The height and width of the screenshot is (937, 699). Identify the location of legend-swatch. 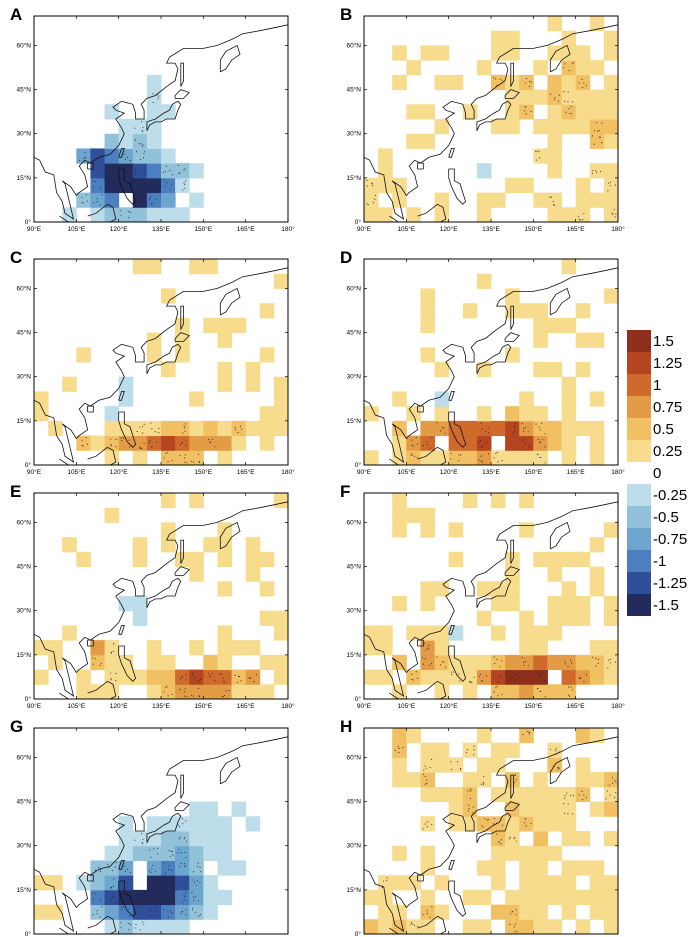
(639, 407).